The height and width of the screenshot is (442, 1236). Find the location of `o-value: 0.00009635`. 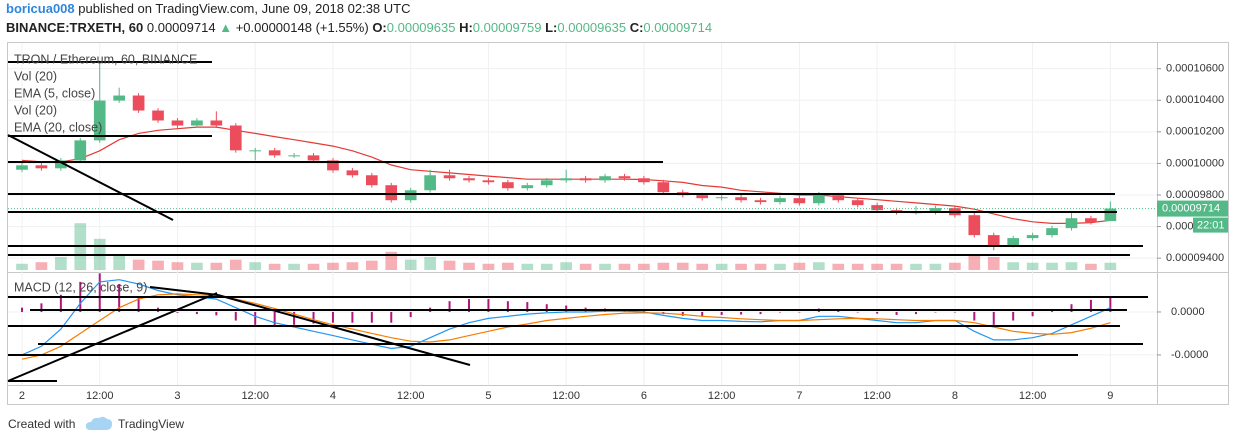

o-value: 0.00009635 is located at coordinates (421, 27).